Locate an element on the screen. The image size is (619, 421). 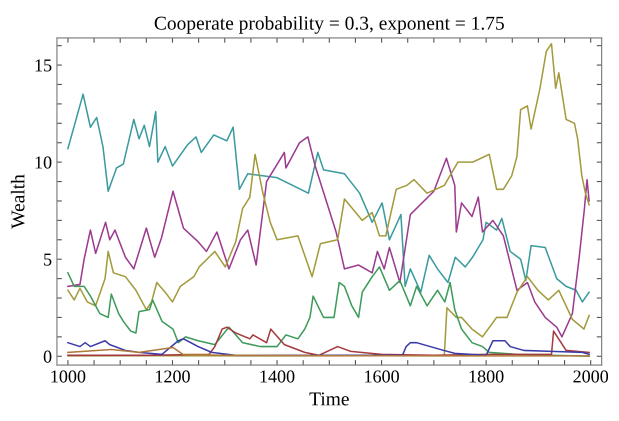
y-tick-label: 10 is located at coordinates (44, 162).